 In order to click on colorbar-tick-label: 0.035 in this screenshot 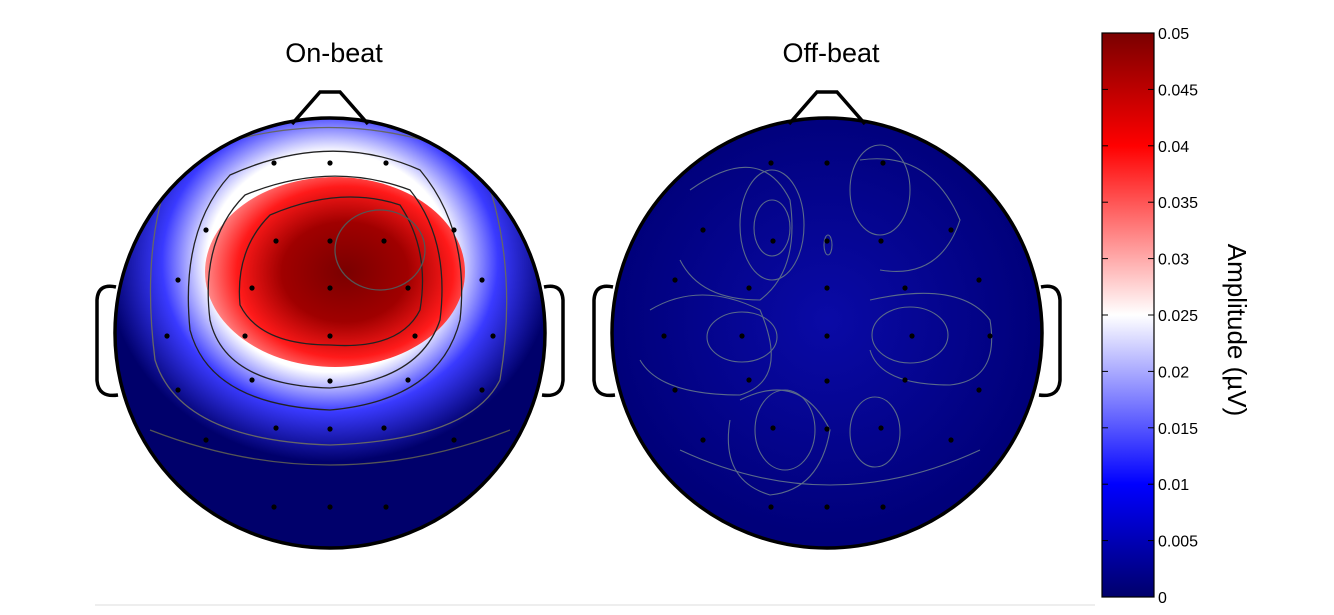, I will do `click(1178, 203)`.